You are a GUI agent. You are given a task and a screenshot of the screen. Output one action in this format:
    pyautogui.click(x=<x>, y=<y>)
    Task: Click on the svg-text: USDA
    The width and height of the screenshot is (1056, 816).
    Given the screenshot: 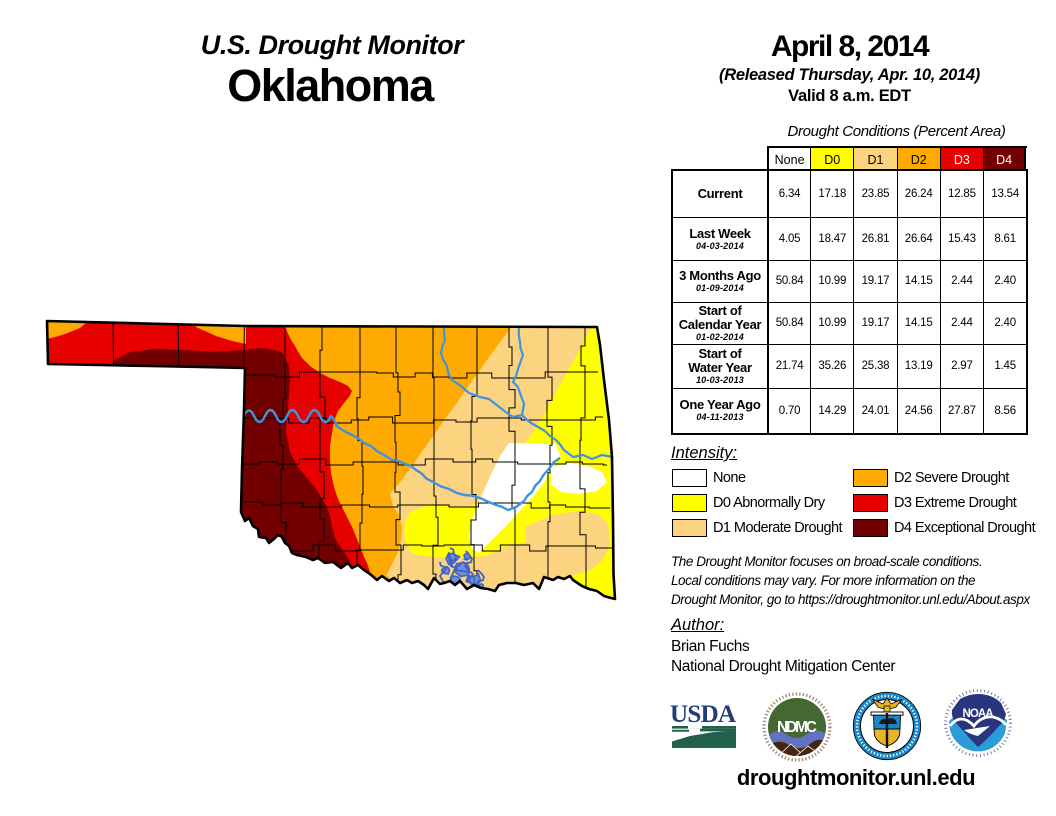 What is the action you would take?
    pyautogui.click(x=703, y=714)
    